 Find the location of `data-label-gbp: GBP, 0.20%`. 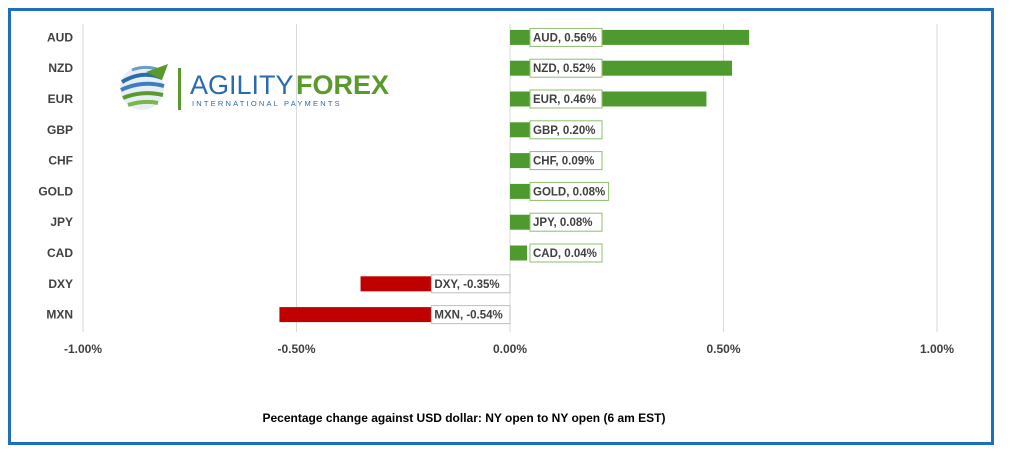

data-label-gbp: GBP, 0.20% is located at coordinates (566, 130).